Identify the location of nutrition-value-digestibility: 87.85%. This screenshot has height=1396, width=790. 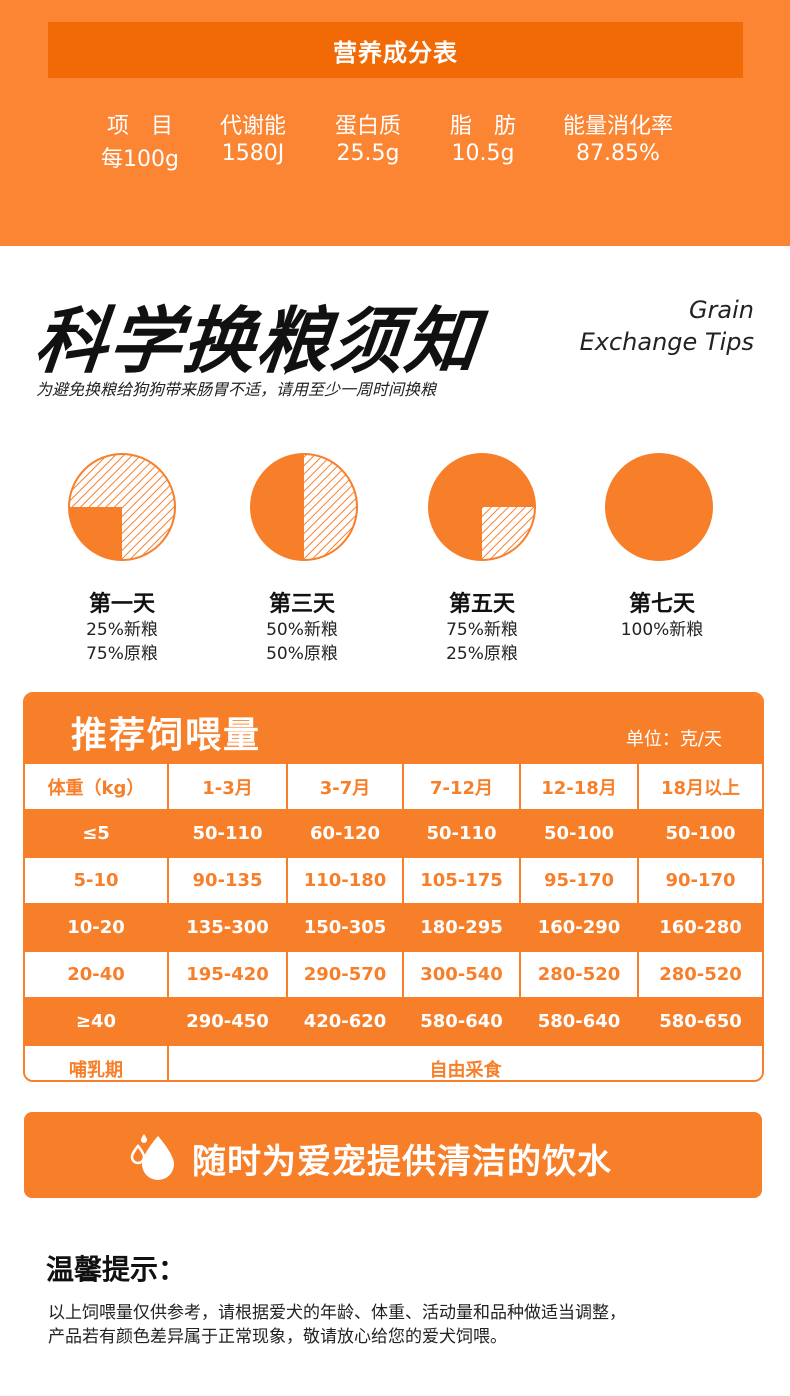
(618, 153).